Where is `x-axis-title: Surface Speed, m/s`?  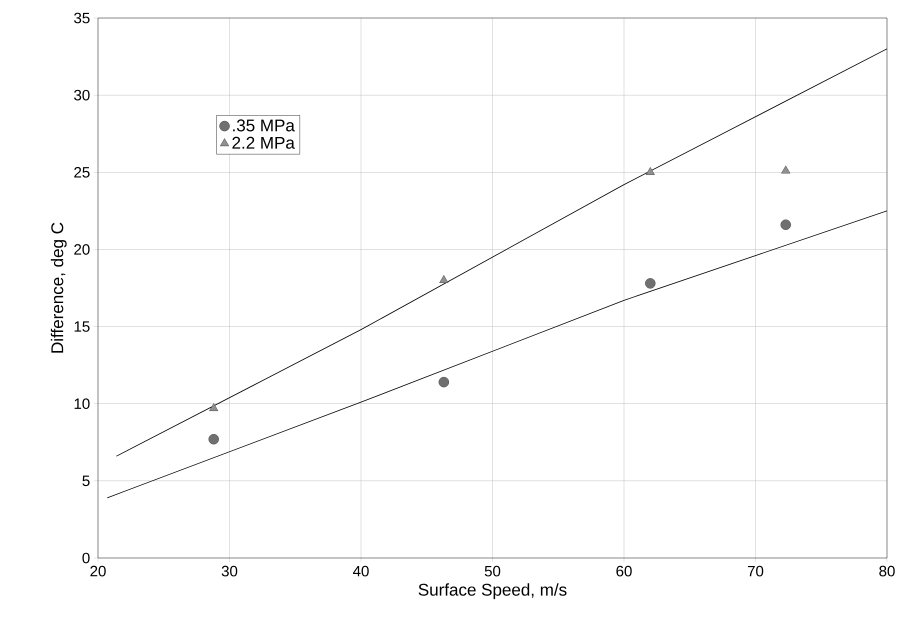
x-axis-title: Surface Speed, m/s is located at coordinates (492, 591).